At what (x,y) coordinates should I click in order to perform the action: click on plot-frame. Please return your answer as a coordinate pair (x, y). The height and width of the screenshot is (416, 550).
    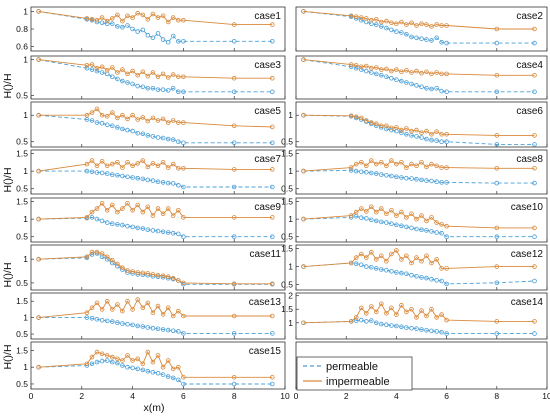
    Looking at the image, I should click on (421, 220).